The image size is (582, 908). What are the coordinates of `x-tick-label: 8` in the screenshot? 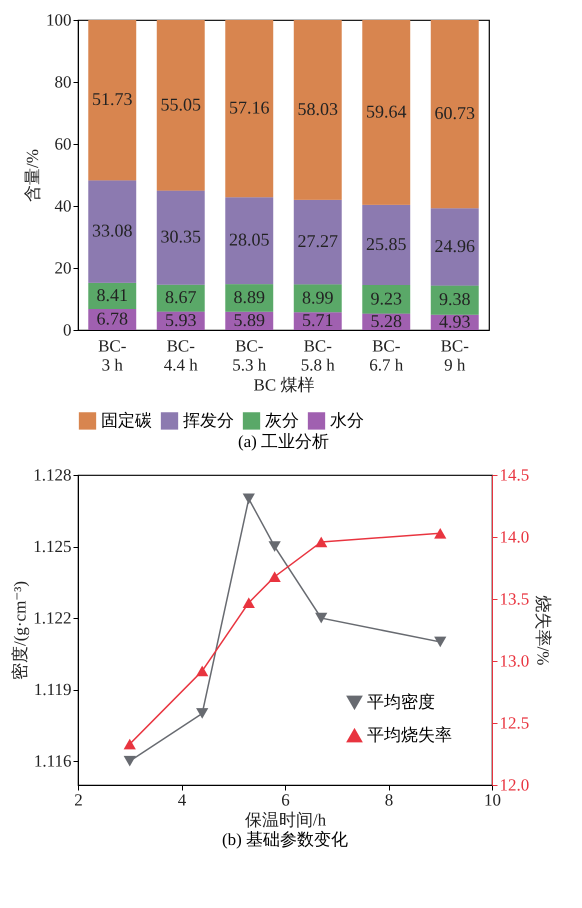 It's located at (389, 800).